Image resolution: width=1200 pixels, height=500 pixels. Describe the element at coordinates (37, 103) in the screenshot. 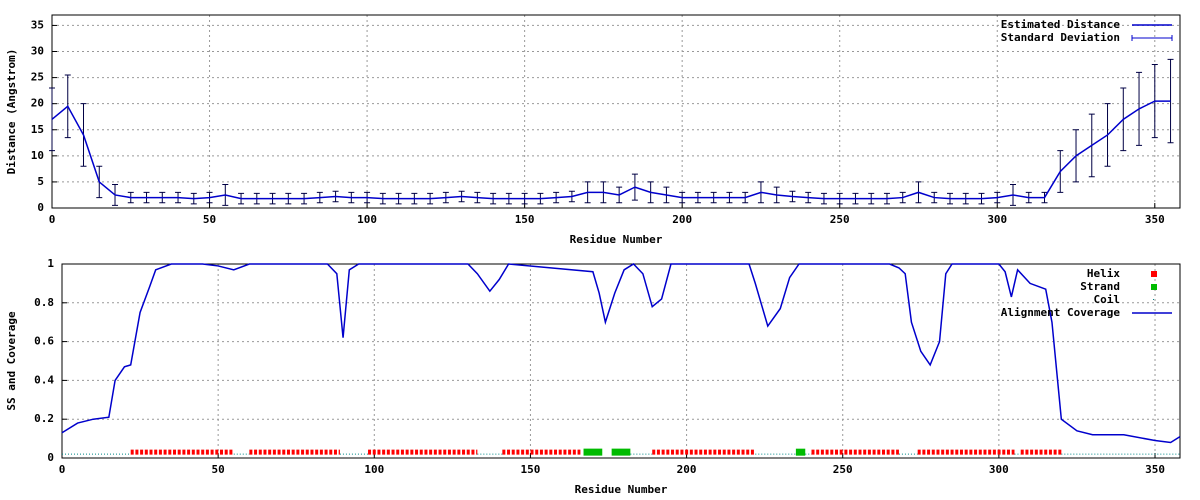

I see `y-tick-label: 20` at that location.